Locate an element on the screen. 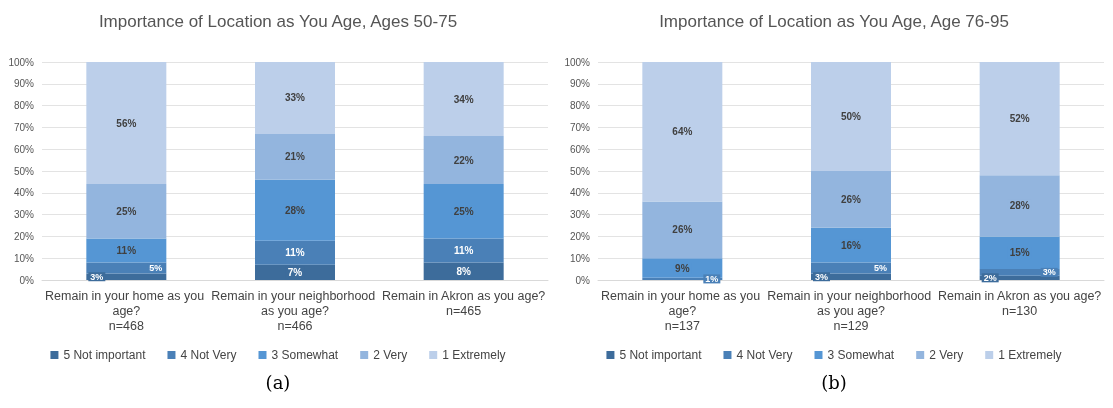  x-tick-label: Remain in your neighborhood as you age? n=466 is located at coordinates (295, 310).